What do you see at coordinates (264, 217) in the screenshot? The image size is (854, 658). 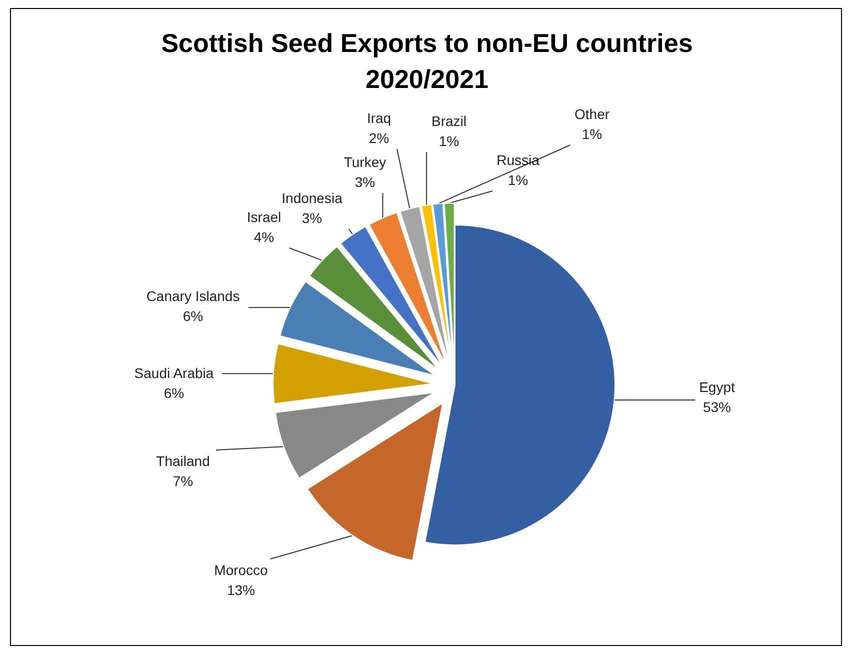 I see `slice-label: Israel` at bounding box center [264, 217].